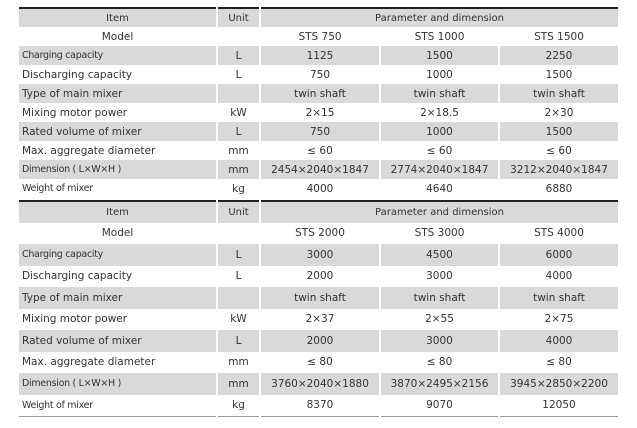 Image resolution: width=637 pixels, height=428 pixels. I want to click on row-value: 2×75, so click(558, 319).